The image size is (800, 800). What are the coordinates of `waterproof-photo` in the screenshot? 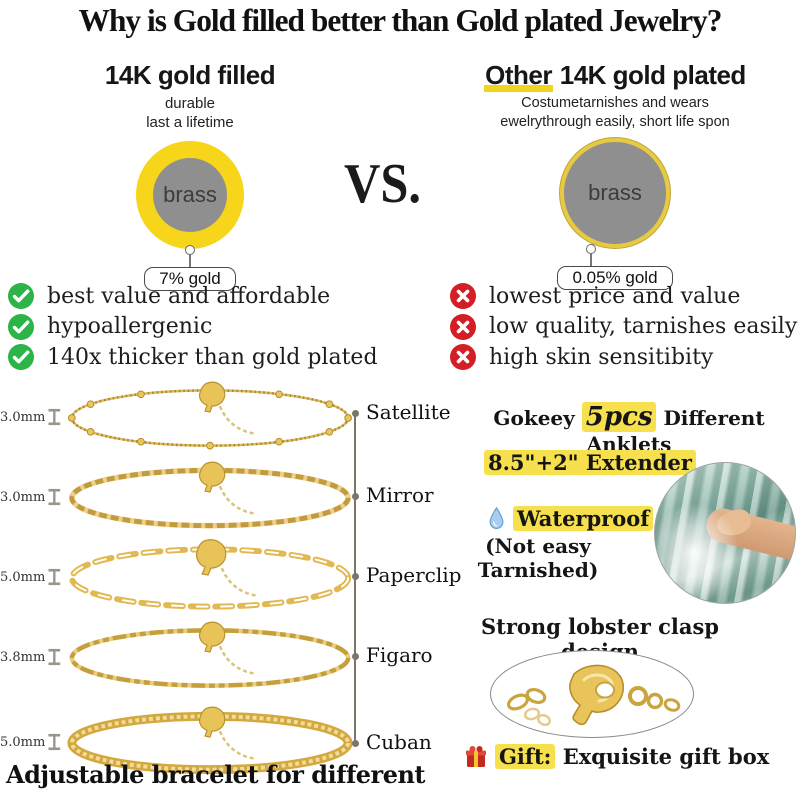 It's located at (725, 533).